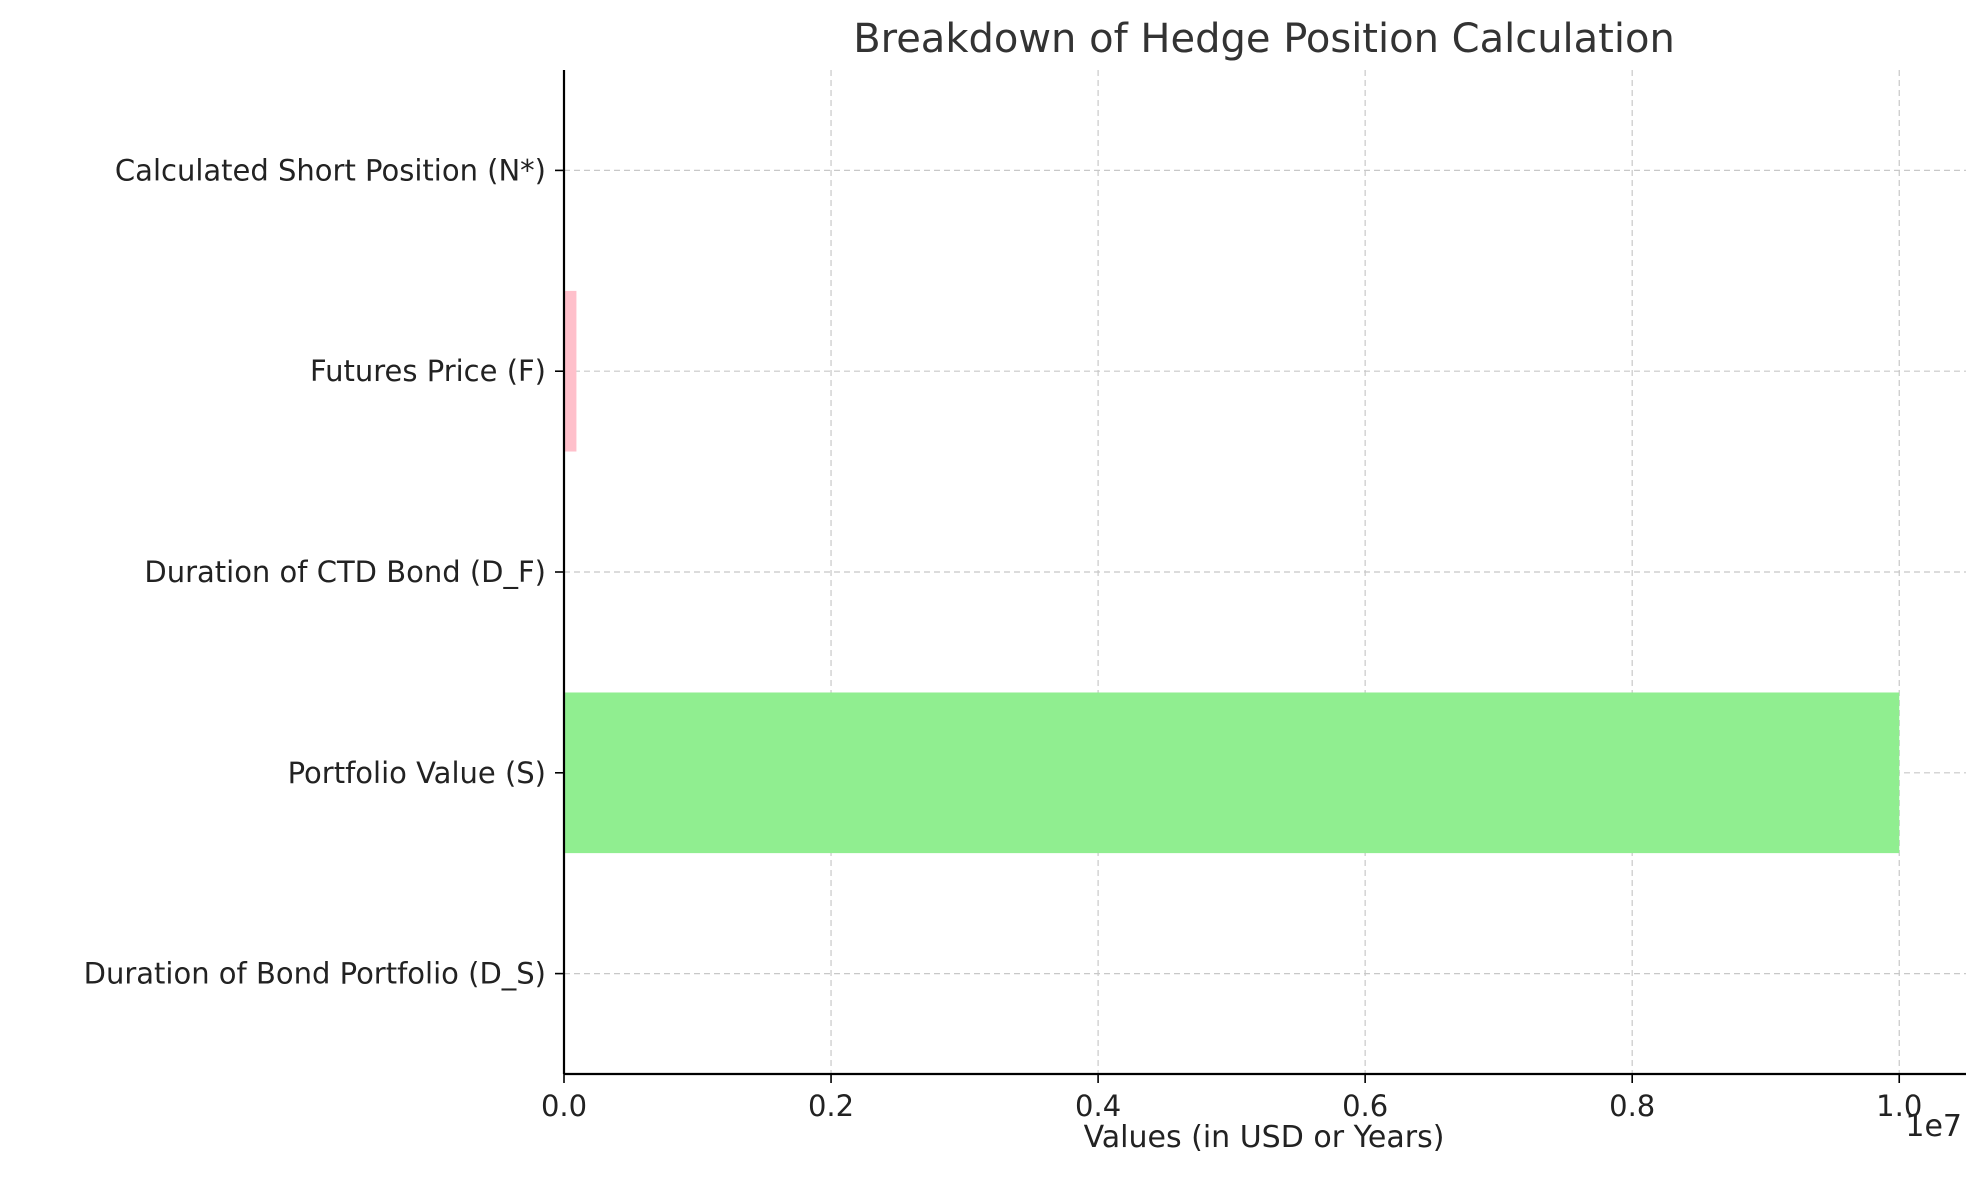 This screenshot has width=1979, height=1184. Describe the element at coordinates (831, 1106) in the screenshot. I see `x-tick-label: 0.2` at that location.